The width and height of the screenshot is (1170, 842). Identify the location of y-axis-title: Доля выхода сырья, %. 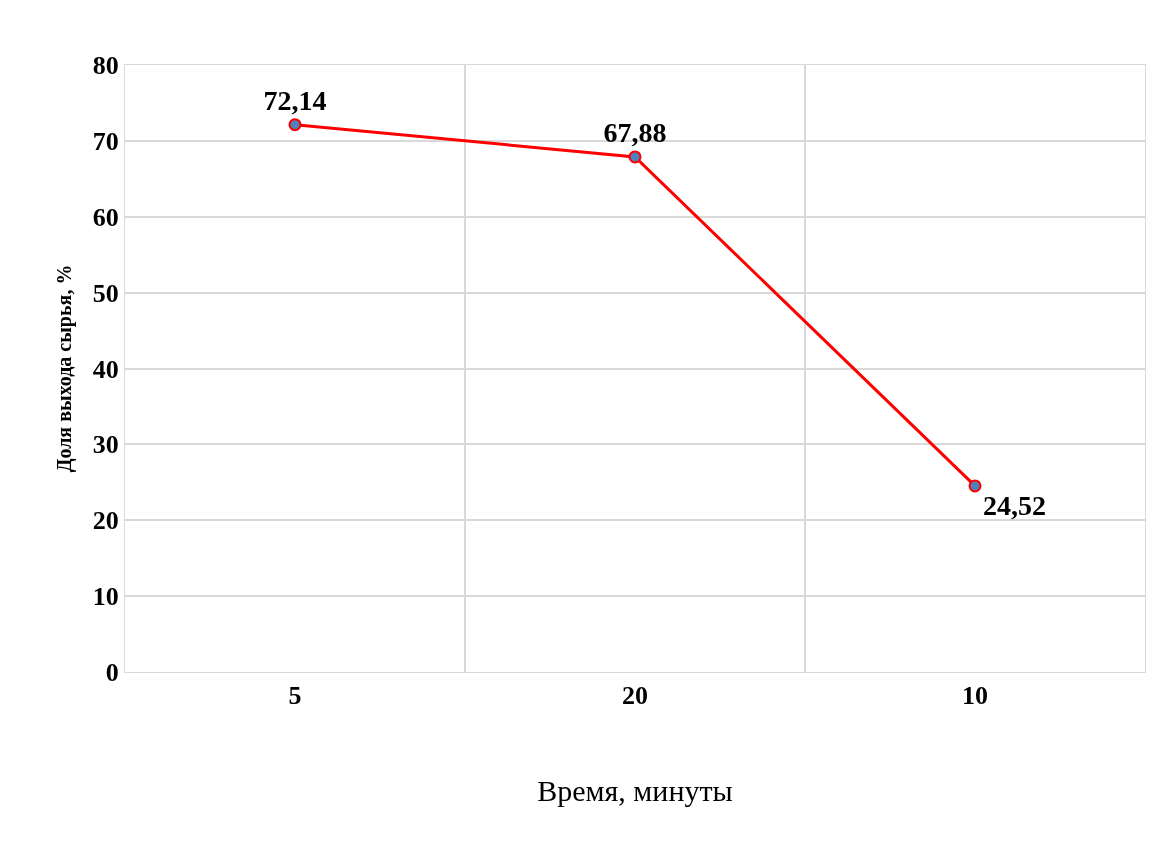
(65, 368).